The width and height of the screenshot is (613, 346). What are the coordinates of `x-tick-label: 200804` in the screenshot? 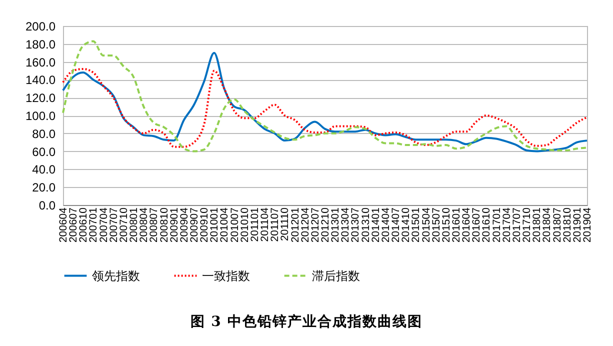 It's located at (144, 225).